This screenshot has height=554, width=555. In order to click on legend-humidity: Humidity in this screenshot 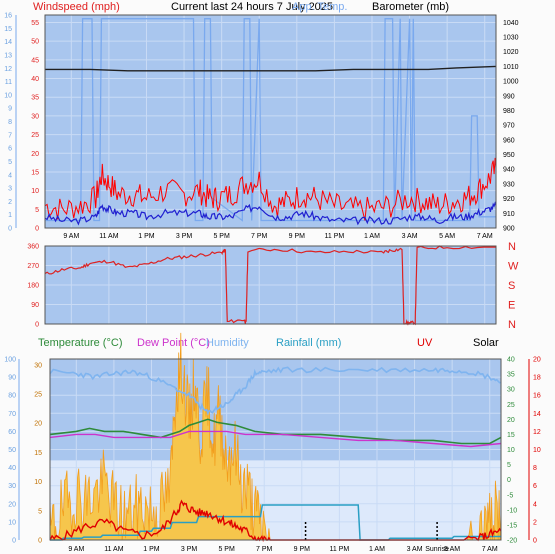, I will do `click(227, 343)`.